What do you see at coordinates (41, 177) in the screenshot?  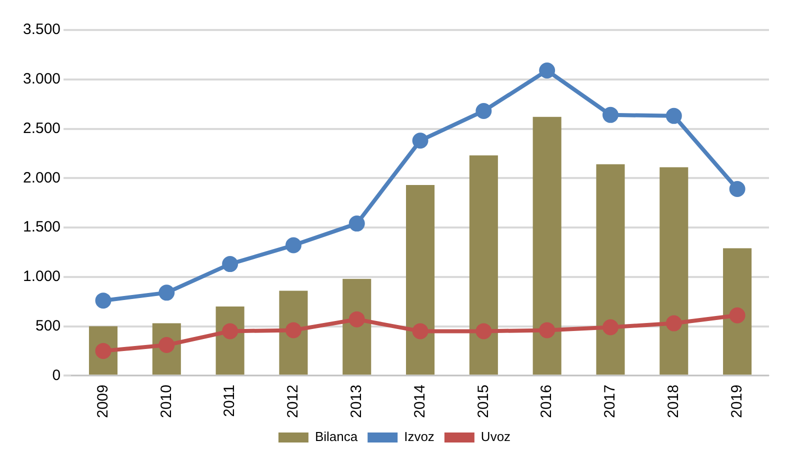 I see `y-tick-label: 2.000` at bounding box center [41, 177].